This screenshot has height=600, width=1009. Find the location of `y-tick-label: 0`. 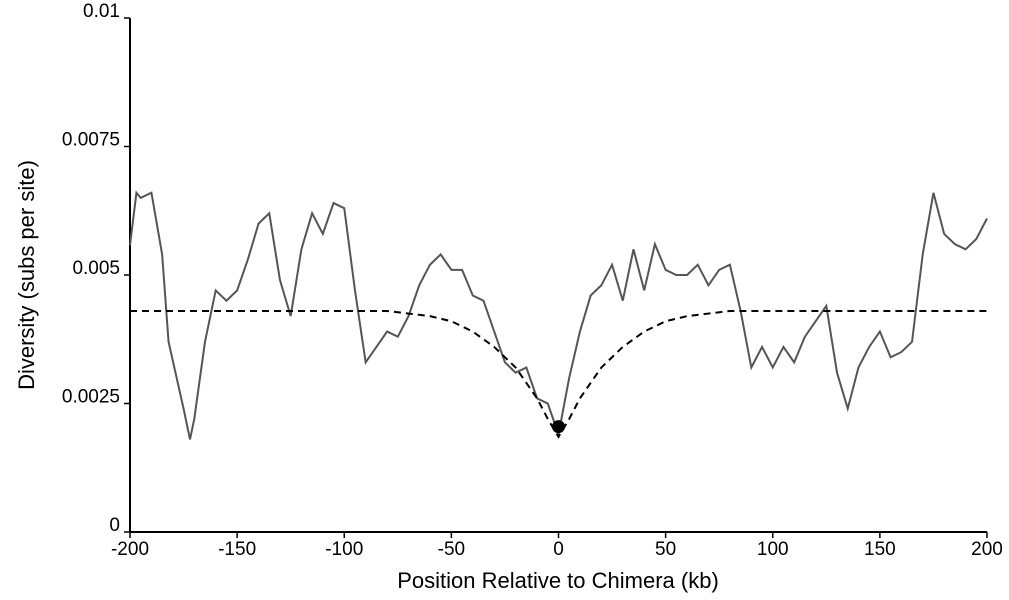

y-tick-label: 0 is located at coordinates (114, 525).